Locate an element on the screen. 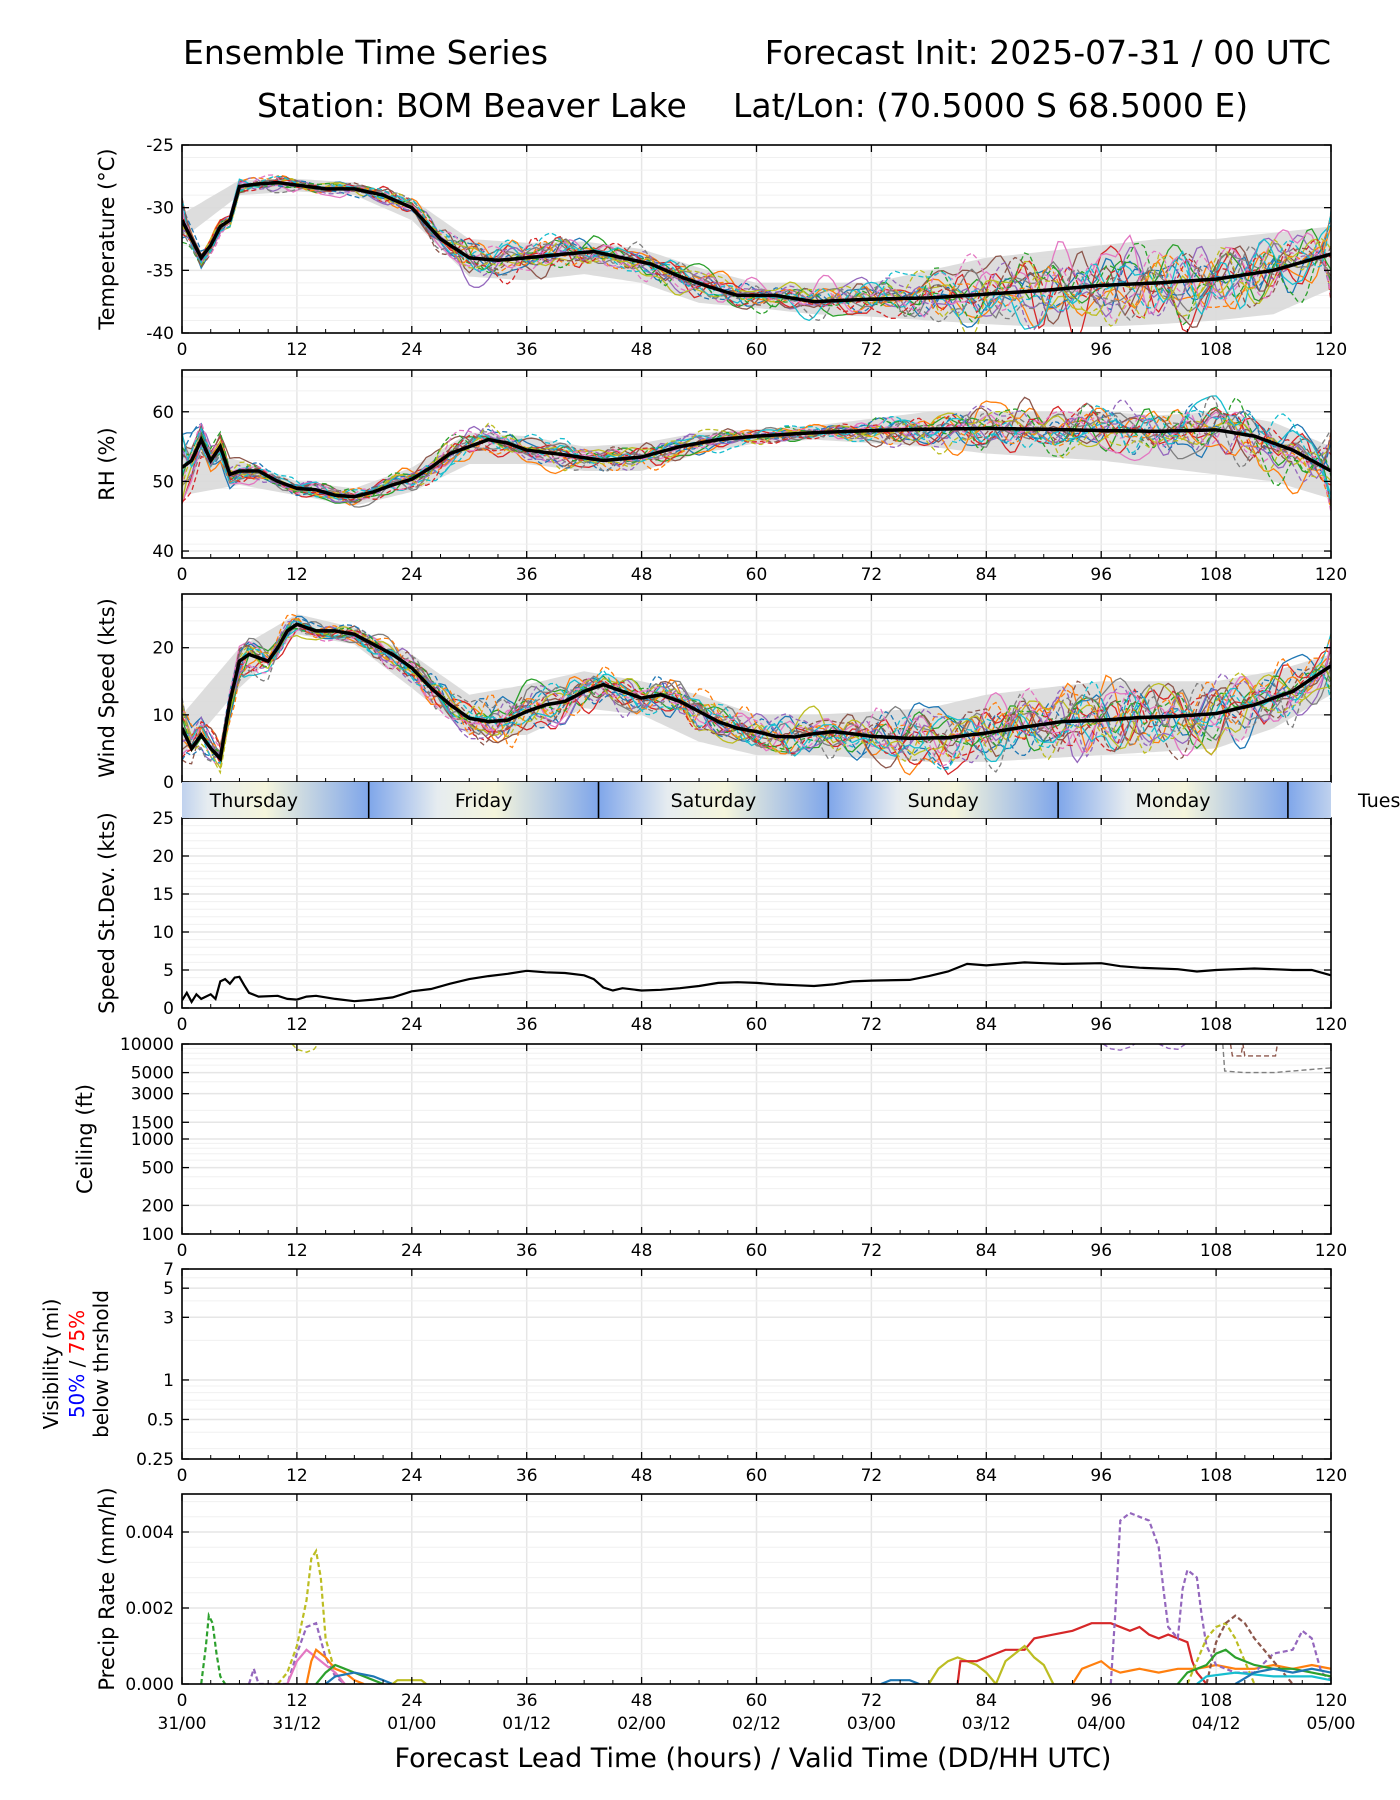  y-tick-label: 0 is located at coordinates (168, 783).